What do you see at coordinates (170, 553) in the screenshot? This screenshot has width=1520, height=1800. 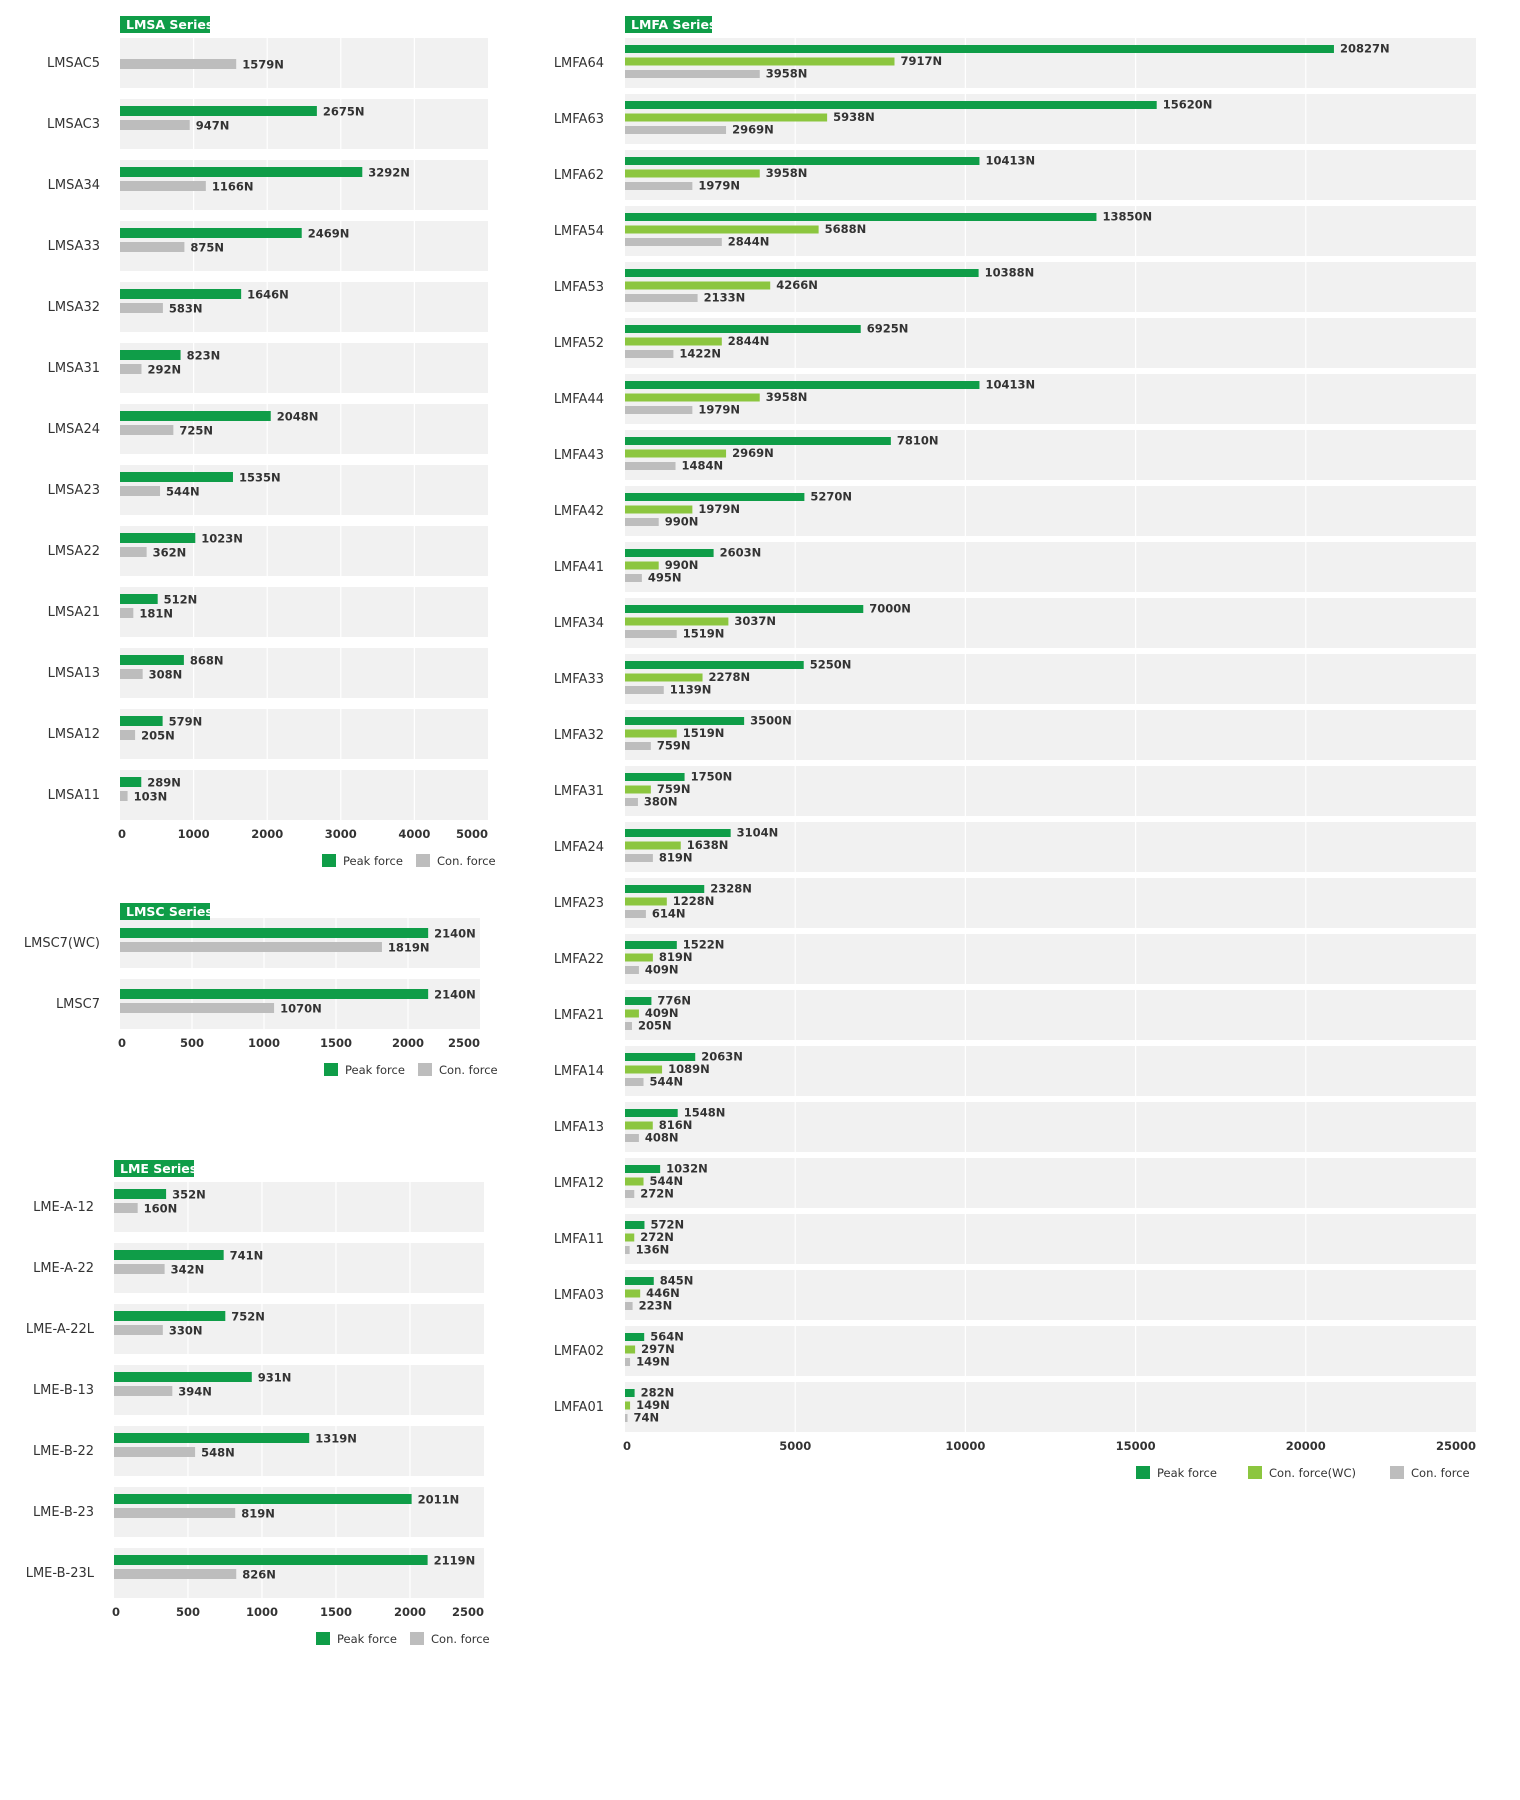 I see `data-label: 362N` at bounding box center [170, 553].